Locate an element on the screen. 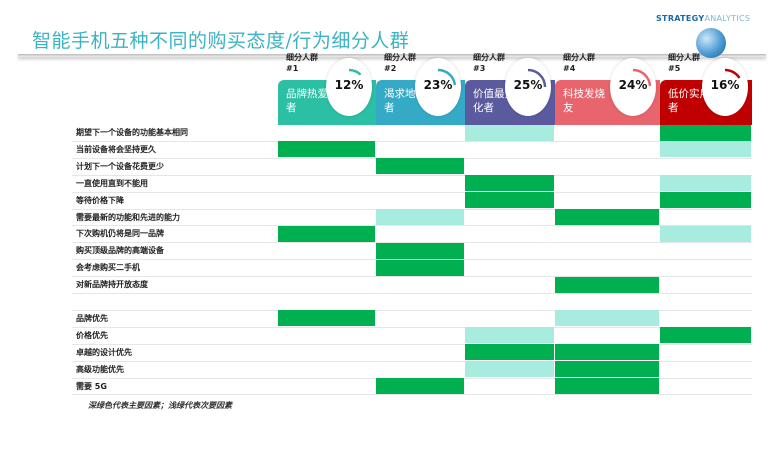 The image size is (776, 449). globe-icon is located at coordinates (711, 43).